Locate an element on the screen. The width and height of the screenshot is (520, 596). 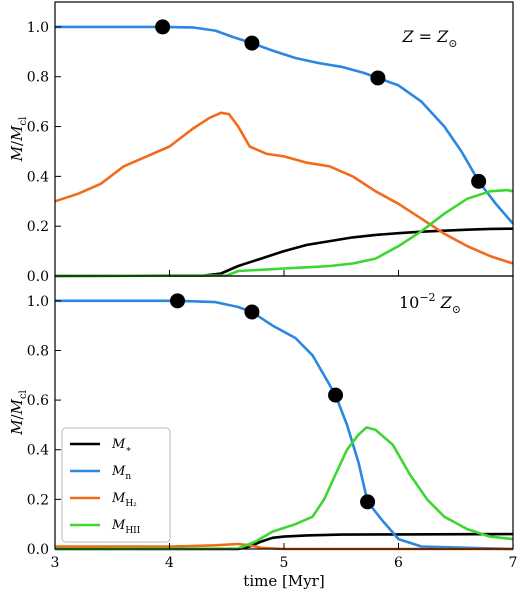
panel-annotation: Z = Z⊙ is located at coordinates (429, 38).